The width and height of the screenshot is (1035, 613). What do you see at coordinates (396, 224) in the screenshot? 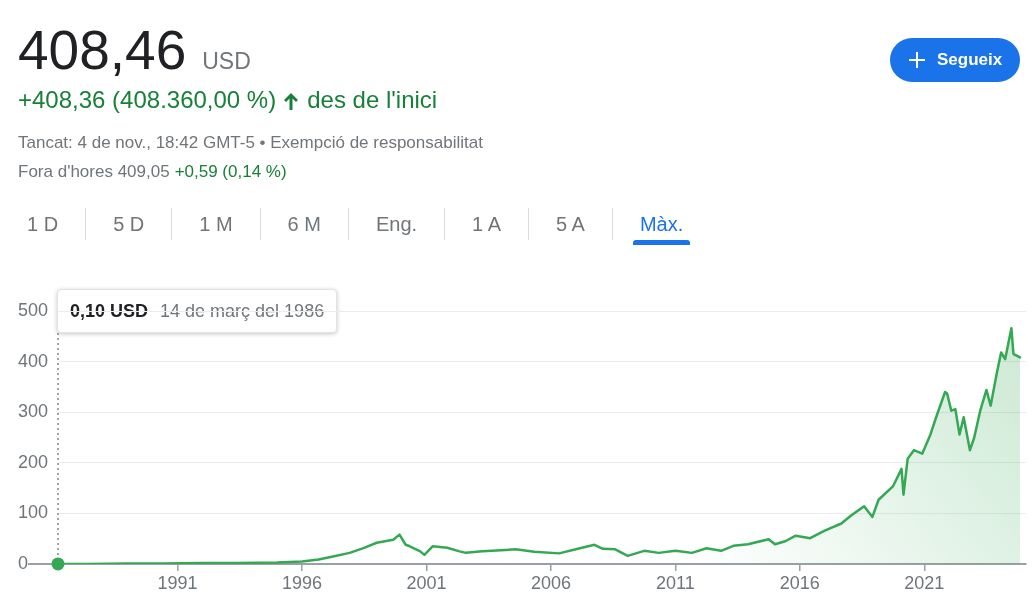
I see `text: Eng.` at bounding box center [396, 224].